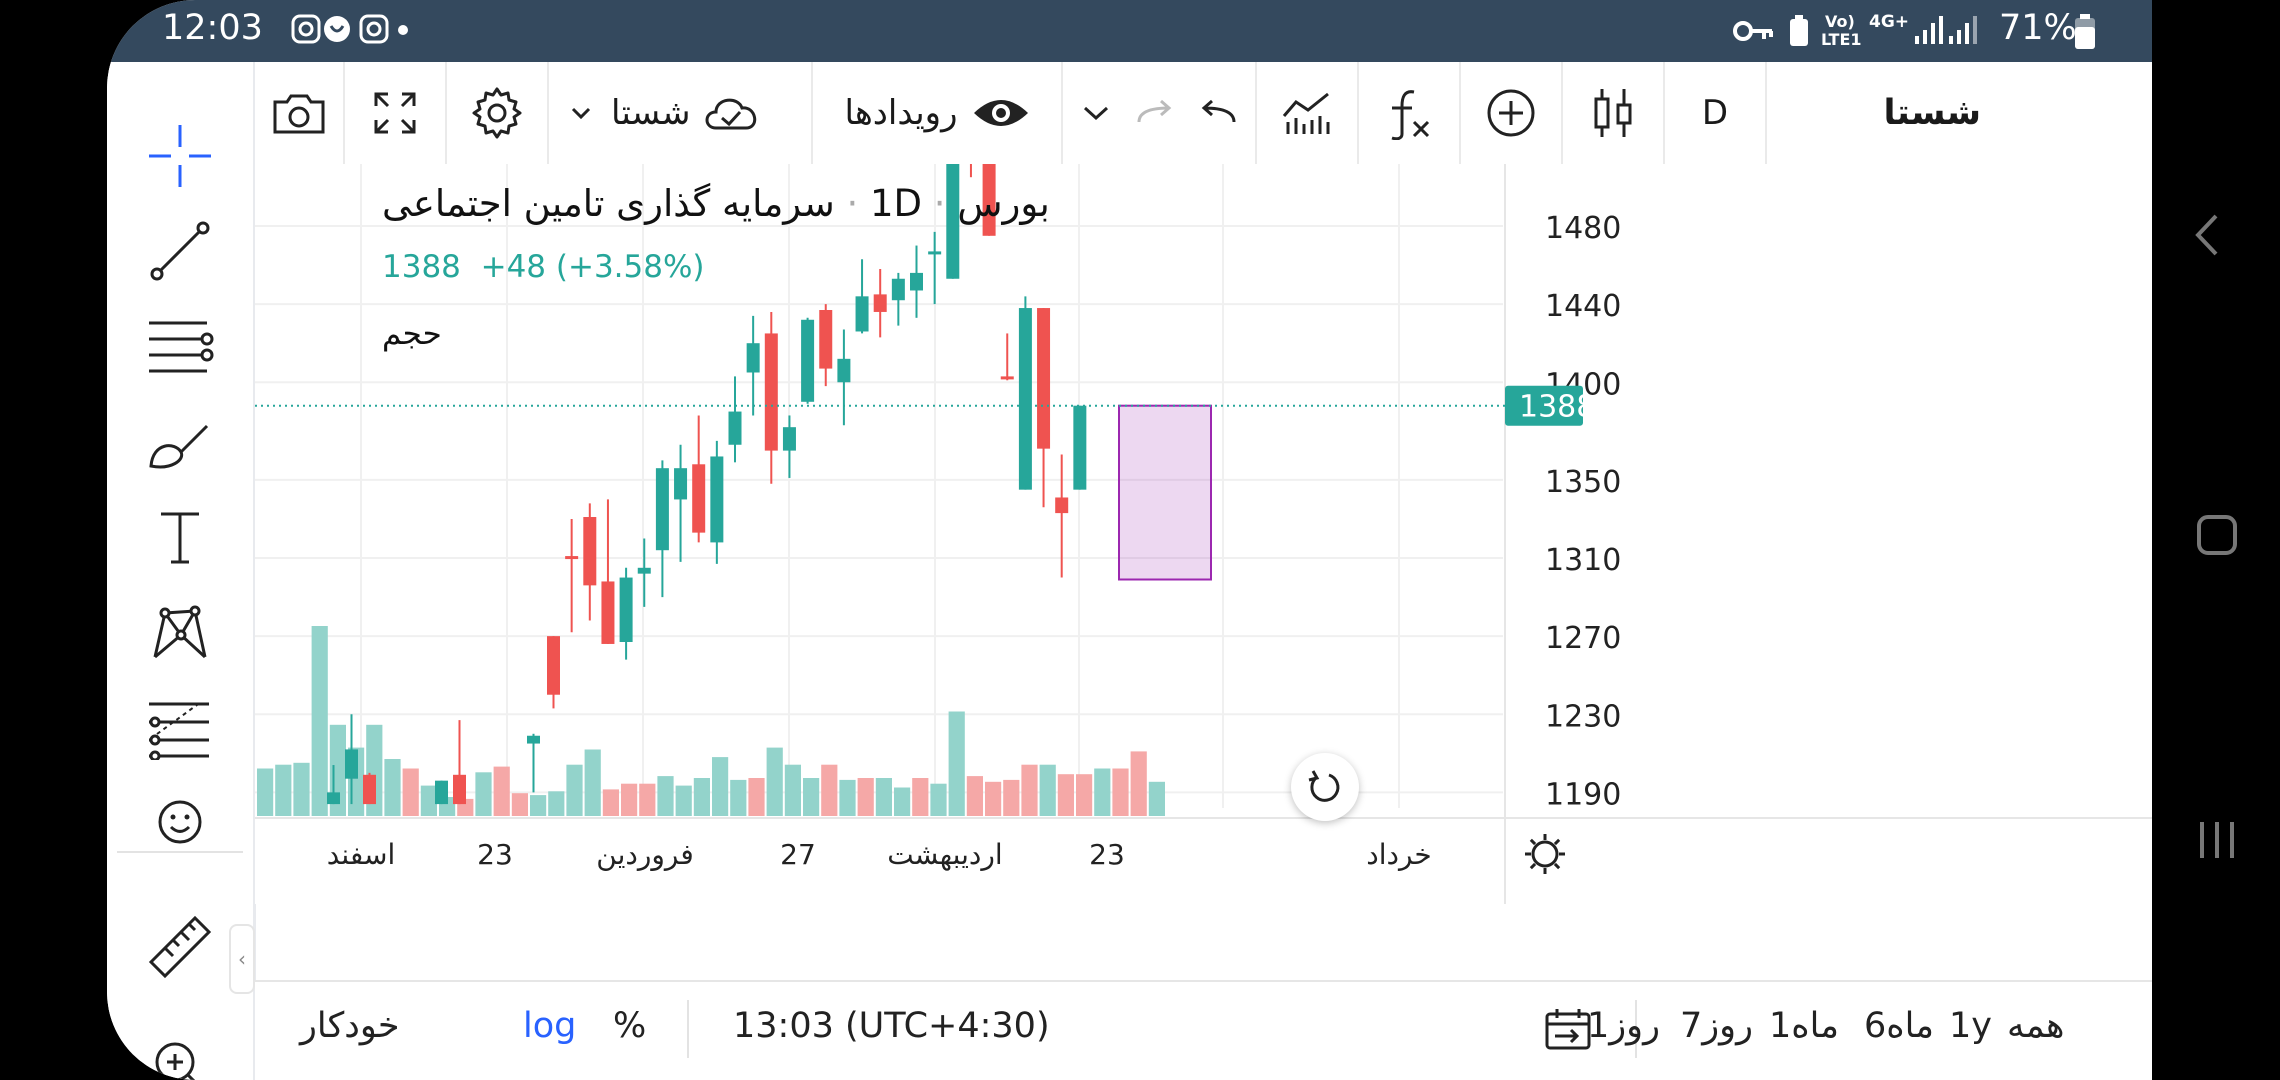  What do you see at coordinates (630, 1026) in the screenshot?
I see `percent-scale-toggle: %` at bounding box center [630, 1026].